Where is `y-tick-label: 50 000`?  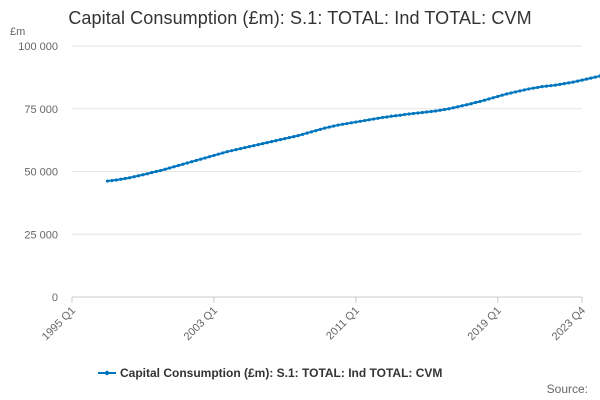 y-tick-label: 50 000 is located at coordinates (41, 173).